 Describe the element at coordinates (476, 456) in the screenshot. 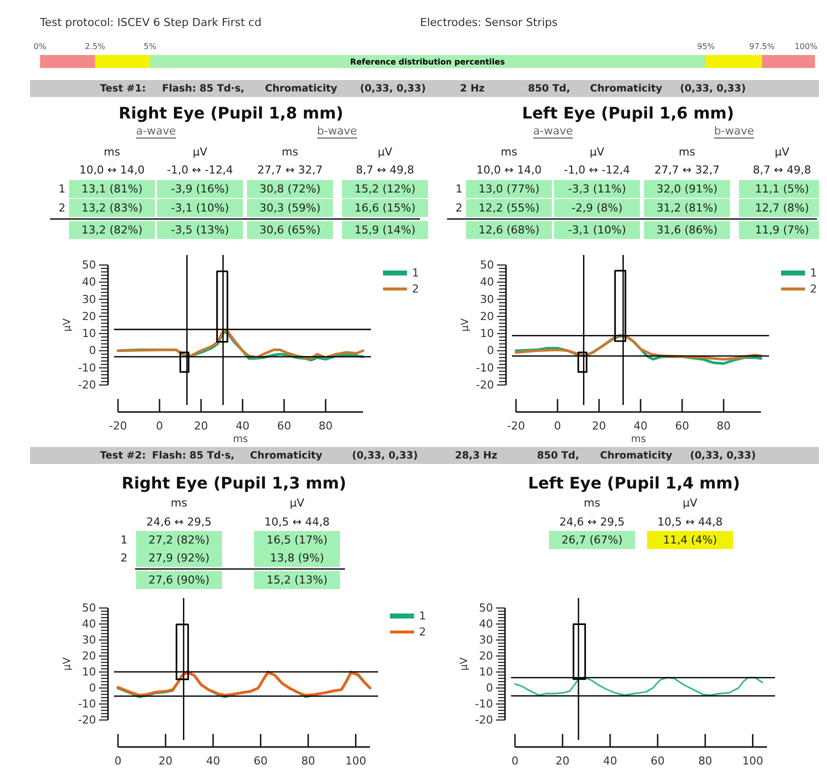

I see `text: 28,3 Hz` at that location.